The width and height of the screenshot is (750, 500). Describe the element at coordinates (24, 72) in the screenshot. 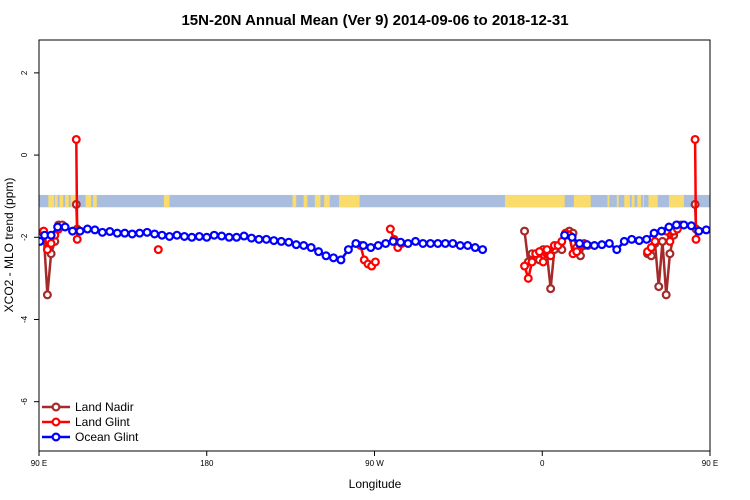

I see `y-tick-label: 2` at that location.